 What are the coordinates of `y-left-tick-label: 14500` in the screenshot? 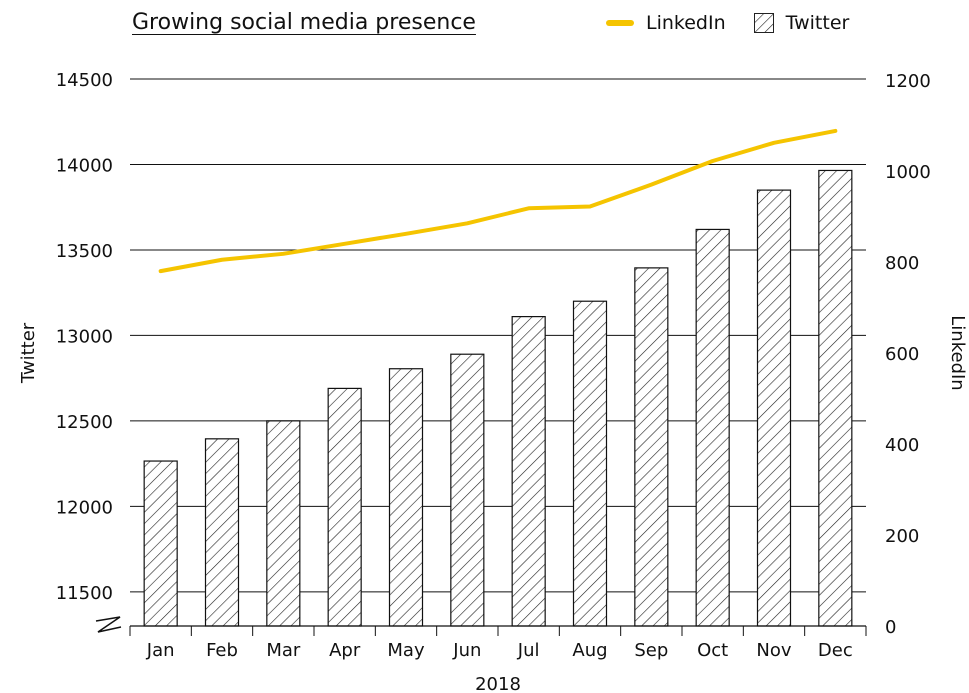 It's located at (84, 80).